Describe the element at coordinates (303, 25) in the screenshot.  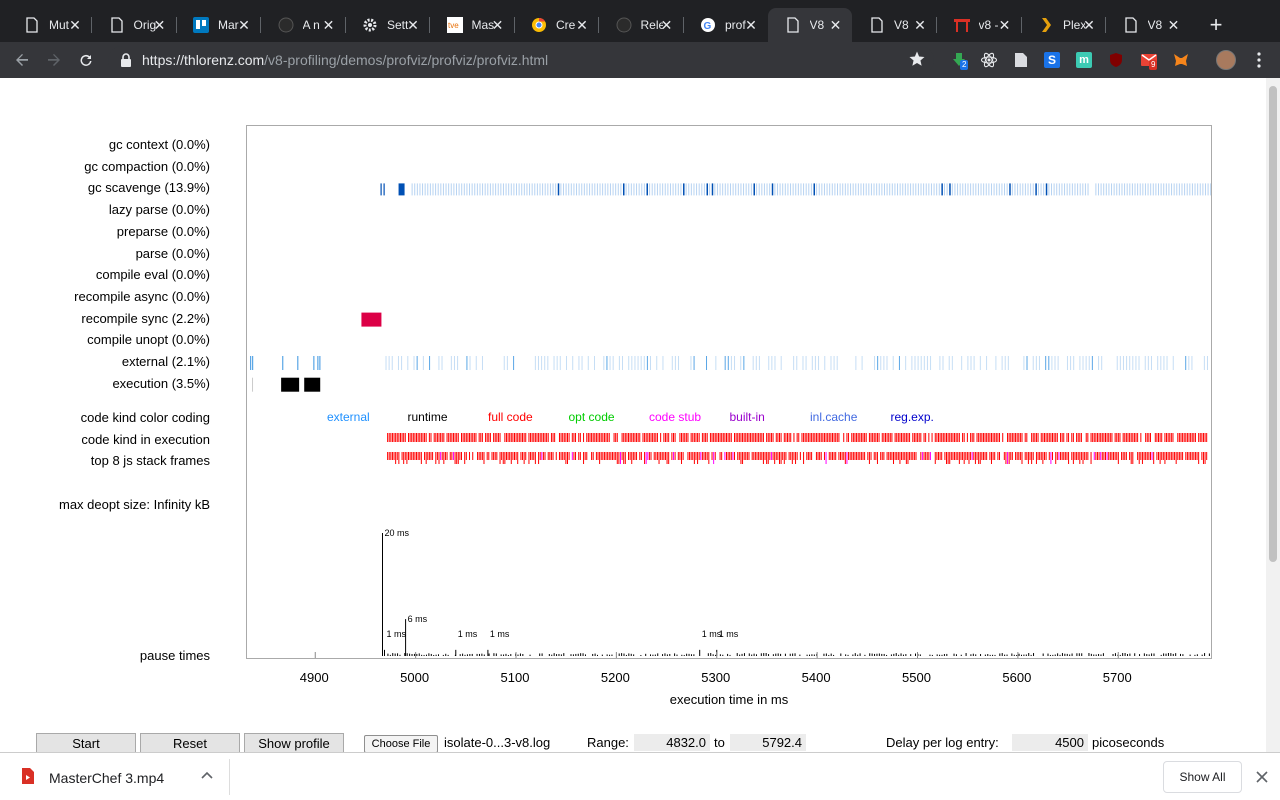
I see `browser-tab: A n ✕` at that location.